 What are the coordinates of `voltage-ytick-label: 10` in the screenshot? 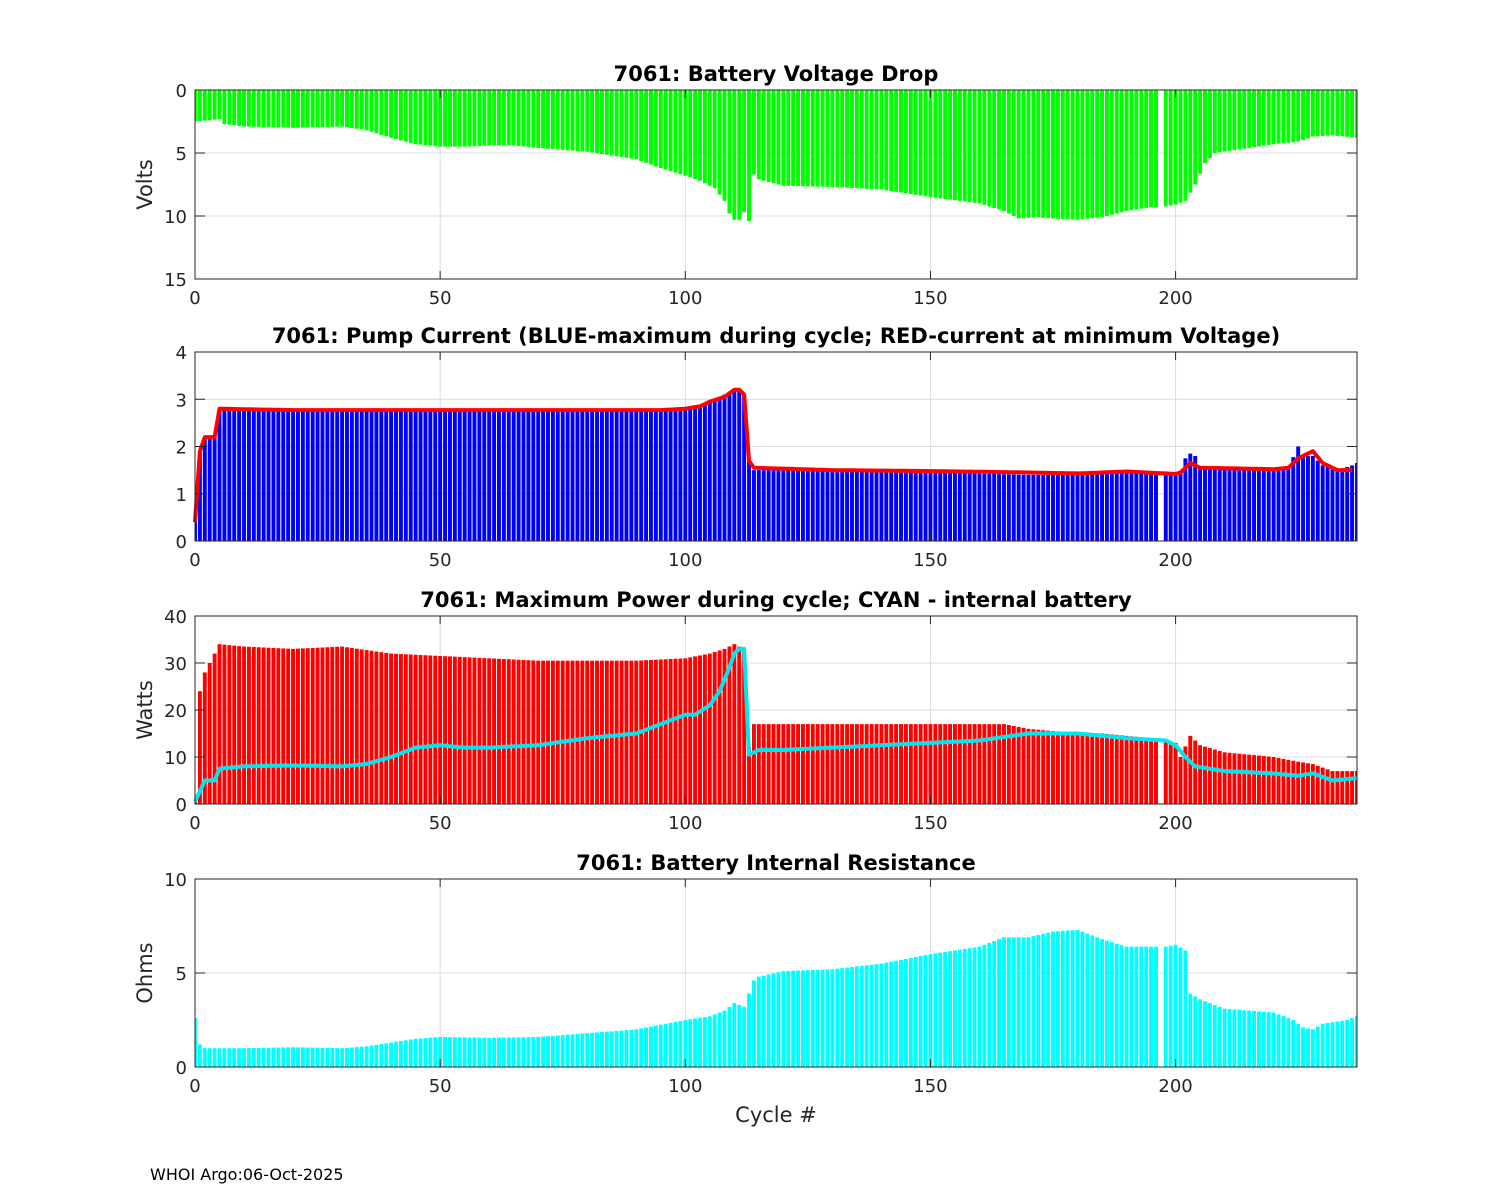 It's located at (175, 217).